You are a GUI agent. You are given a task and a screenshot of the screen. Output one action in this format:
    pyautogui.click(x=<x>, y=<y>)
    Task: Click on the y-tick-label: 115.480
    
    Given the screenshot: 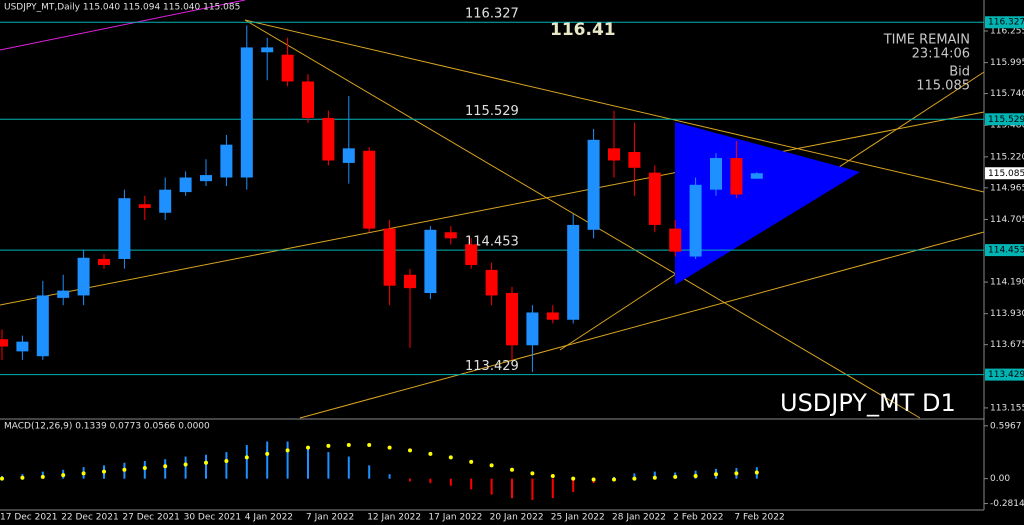 What is the action you would take?
    pyautogui.click(x=1007, y=126)
    